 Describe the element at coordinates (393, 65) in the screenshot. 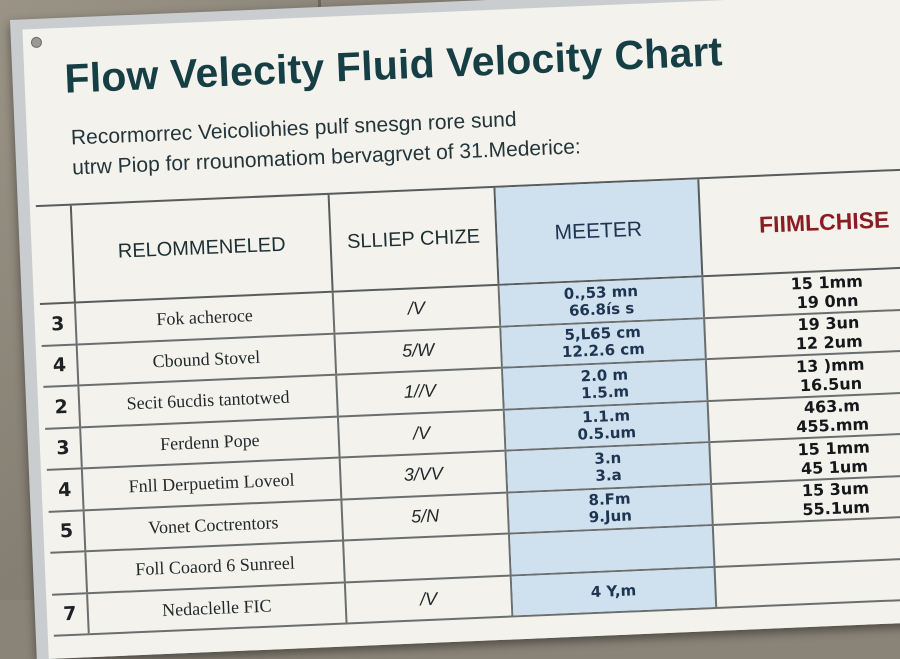

I see `sign-title: Flow Velecity Fluid Velocity Chart` at that location.